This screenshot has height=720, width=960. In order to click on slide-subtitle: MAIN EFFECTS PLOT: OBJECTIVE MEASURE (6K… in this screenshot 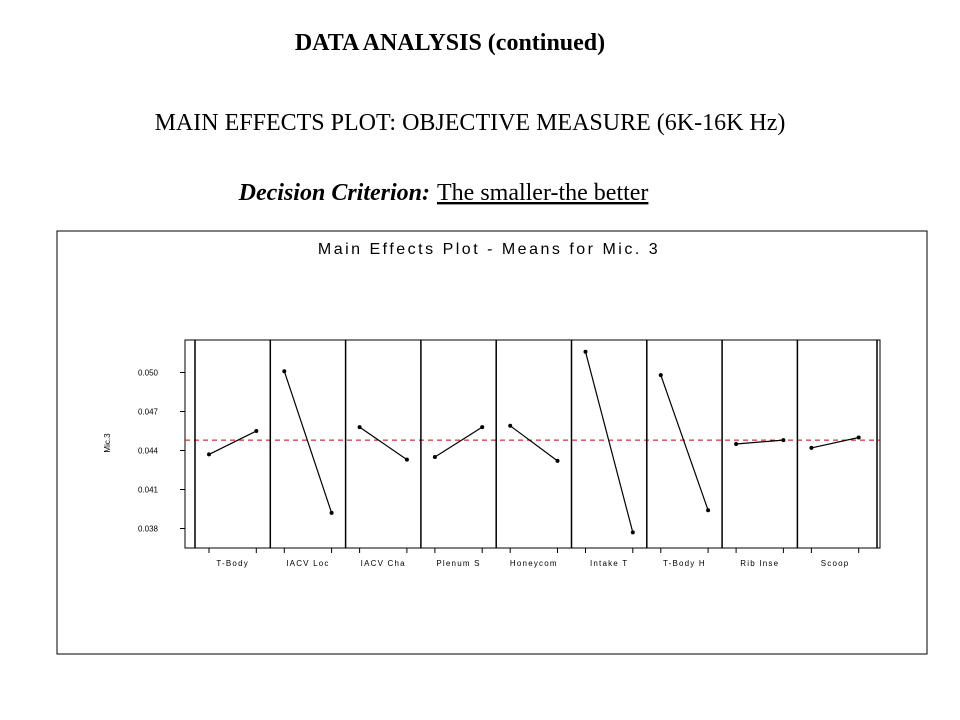, I will do `click(470, 123)`.